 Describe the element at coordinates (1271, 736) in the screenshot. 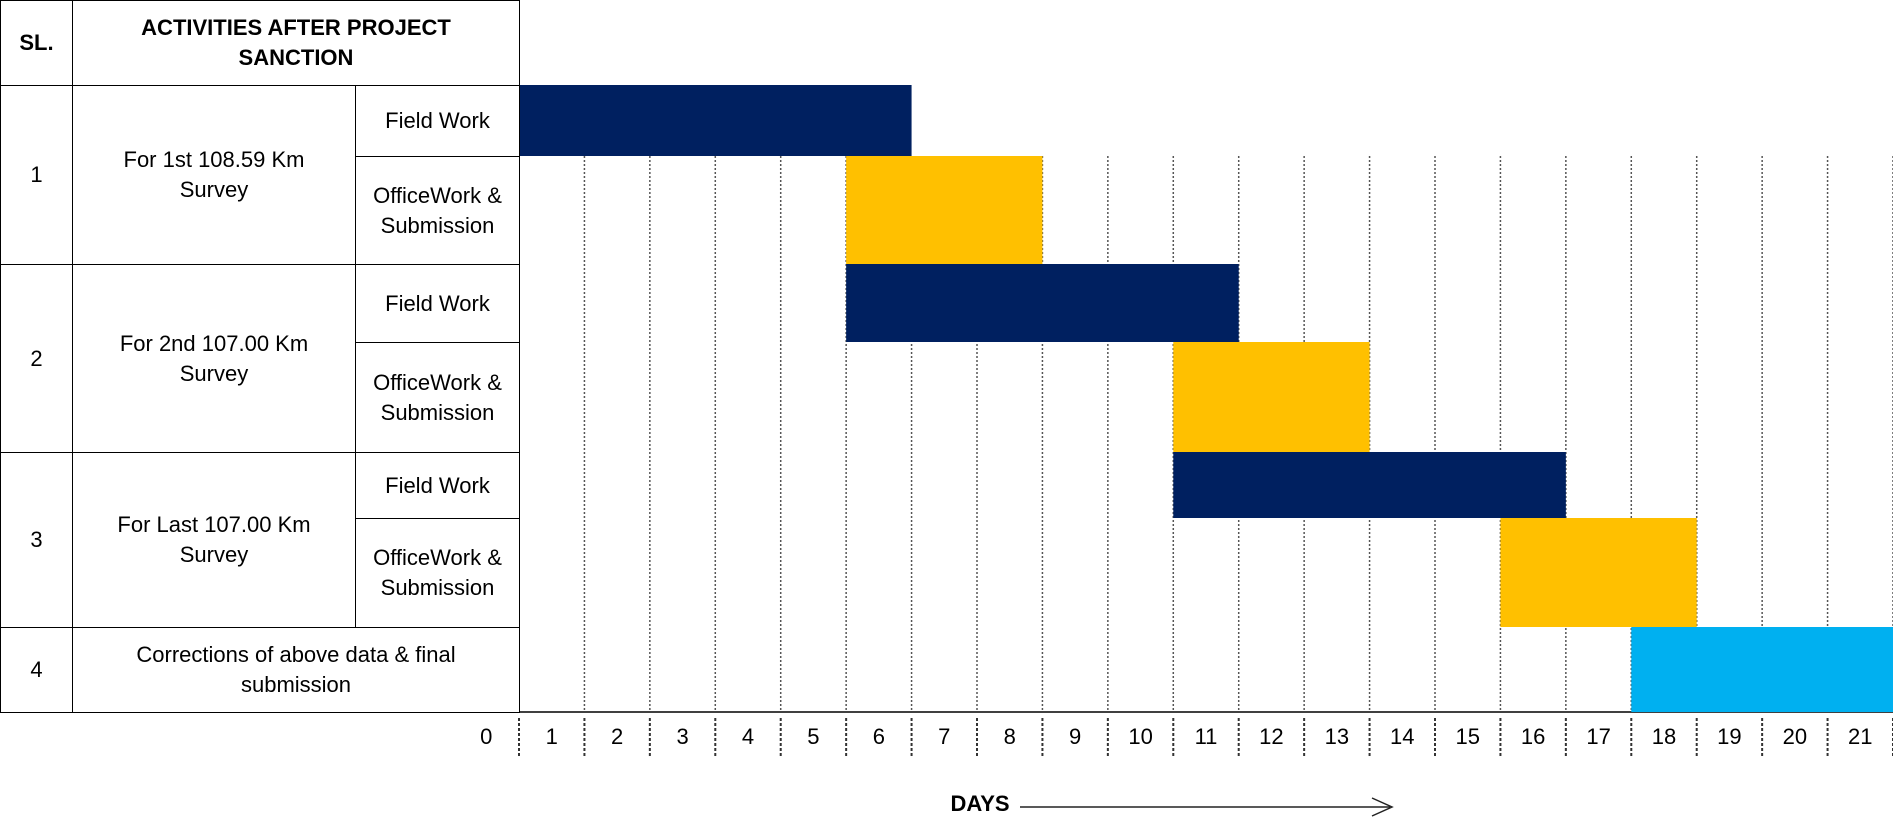

I see `x-tick-label: 12` at that location.